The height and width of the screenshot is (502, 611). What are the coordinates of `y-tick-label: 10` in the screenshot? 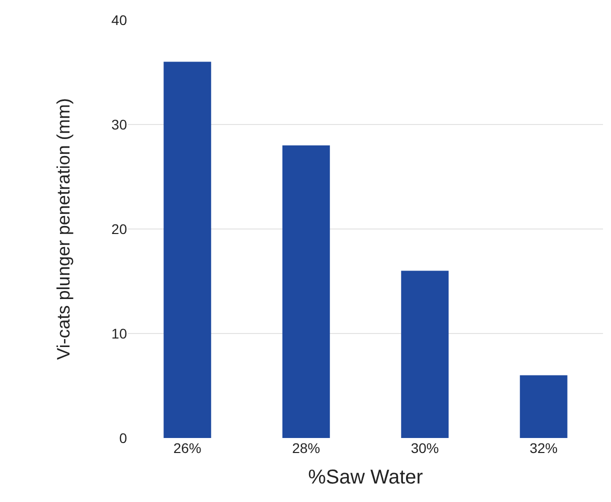 It's located at (119, 333).